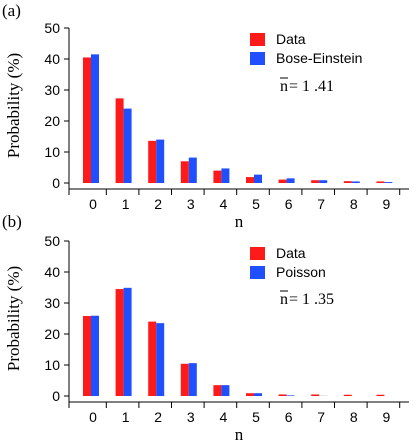 The height and width of the screenshot is (447, 416). Describe the element at coordinates (256, 417) in the screenshot. I see `panel-b-x-tick-label: 5` at that location.